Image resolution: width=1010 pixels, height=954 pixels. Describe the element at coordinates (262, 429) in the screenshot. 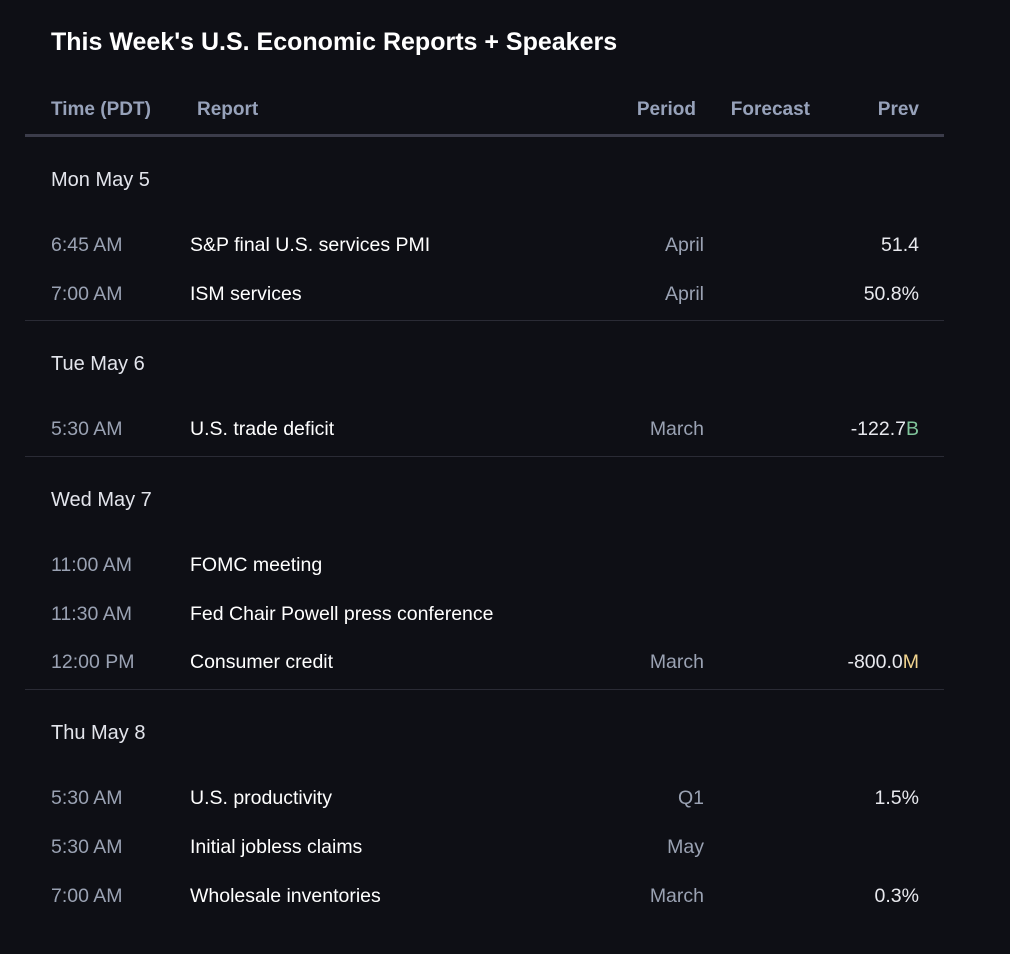

I see `row-report: U.S. trade deficit` at that location.